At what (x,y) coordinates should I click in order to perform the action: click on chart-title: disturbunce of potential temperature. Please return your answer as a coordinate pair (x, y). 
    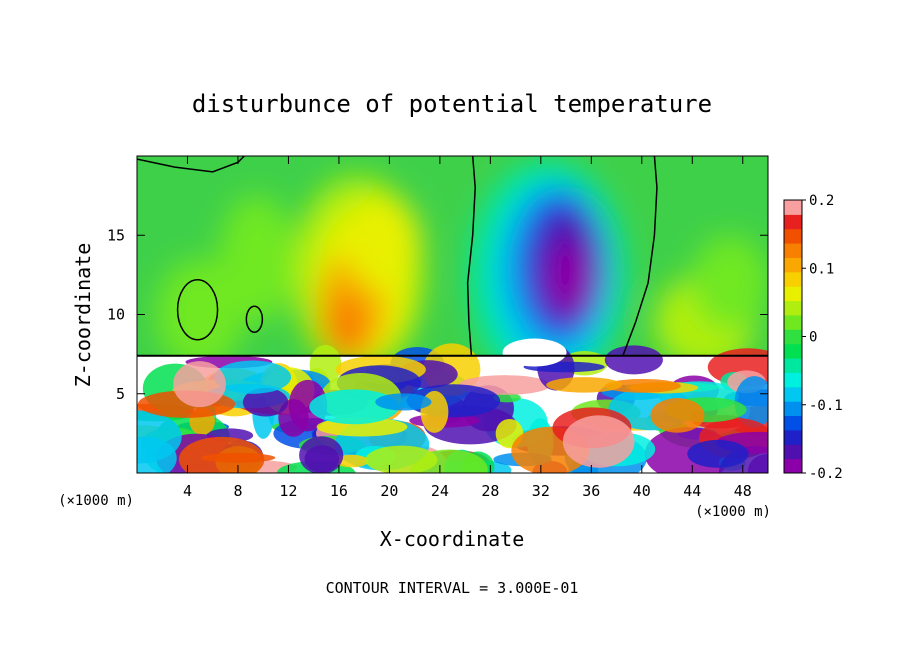
    Looking at the image, I should click on (452, 104).